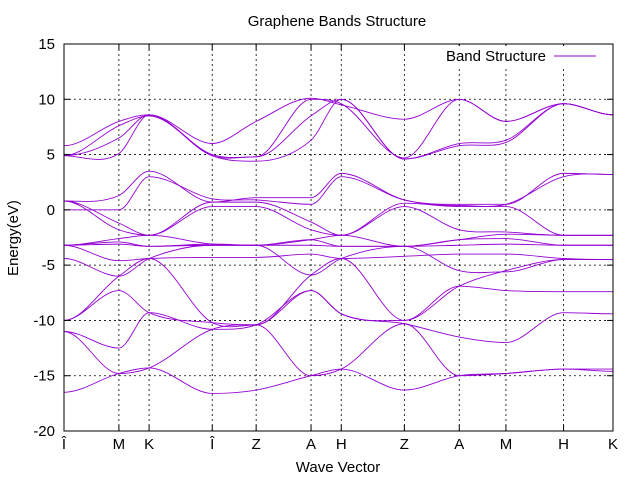 The width and height of the screenshot is (640, 480). Describe the element at coordinates (46, 99) in the screenshot. I see `y-tick-label: 10` at that location.